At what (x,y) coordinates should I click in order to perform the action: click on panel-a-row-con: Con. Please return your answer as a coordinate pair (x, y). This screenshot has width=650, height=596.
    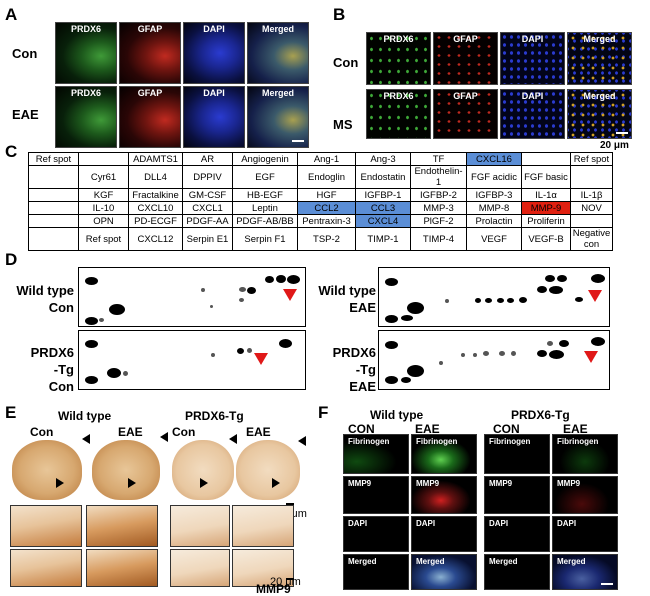
    Looking at the image, I should click on (25, 53).